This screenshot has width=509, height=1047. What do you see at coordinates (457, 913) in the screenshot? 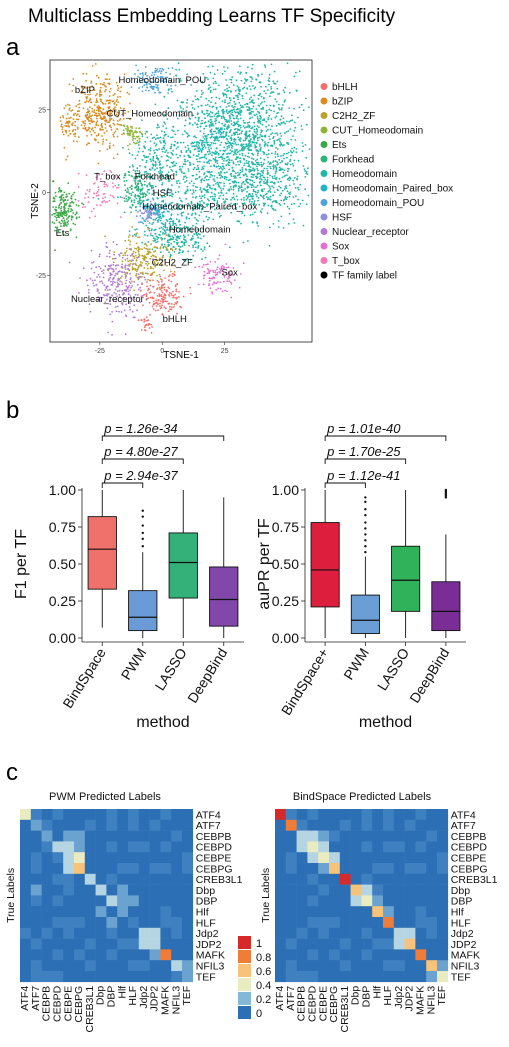
I see `heatmap-row-label: Hlf` at bounding box center [457, 913].